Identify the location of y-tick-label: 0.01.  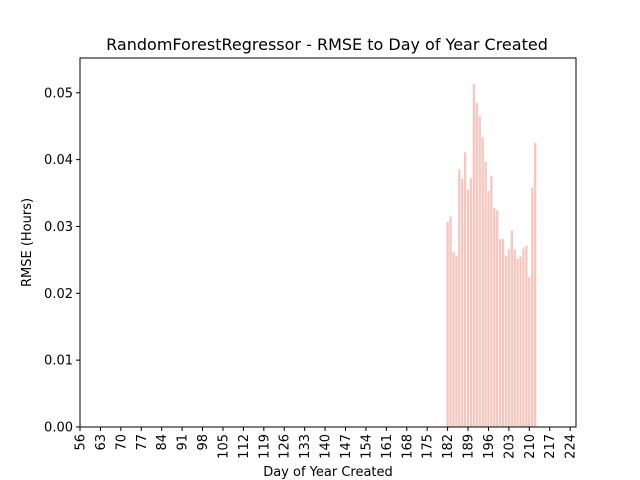
(58, 361).